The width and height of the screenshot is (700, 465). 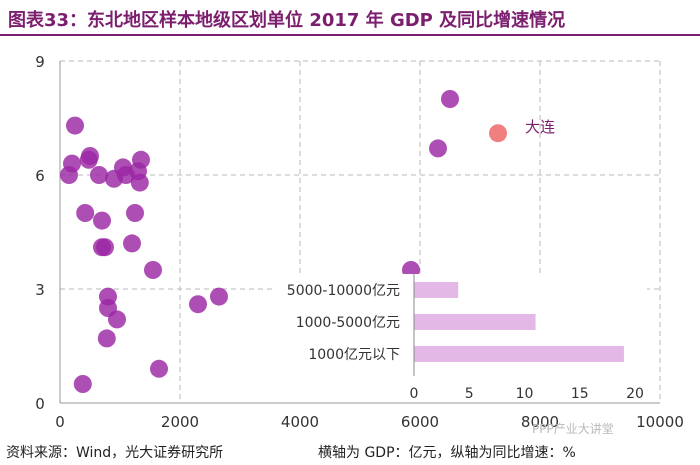 I want to click on inset-tick-label: 15, so click(x=580, y=394).